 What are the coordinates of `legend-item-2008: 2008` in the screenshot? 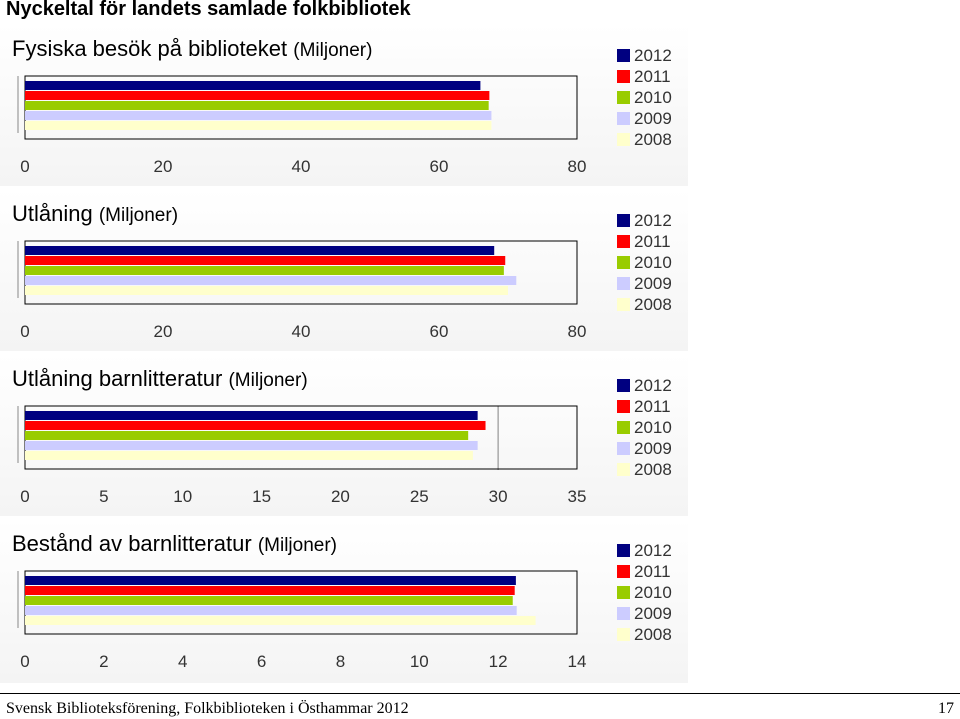 It's located at (655, 305).